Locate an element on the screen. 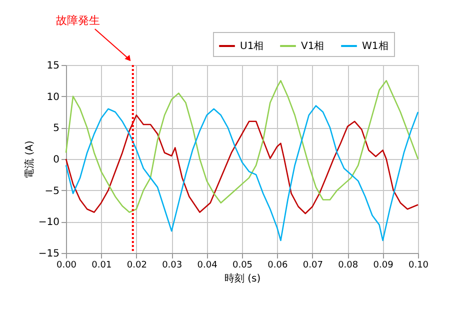  x-axis-title: 時刻 (s) is located at coordinates (242, 278).